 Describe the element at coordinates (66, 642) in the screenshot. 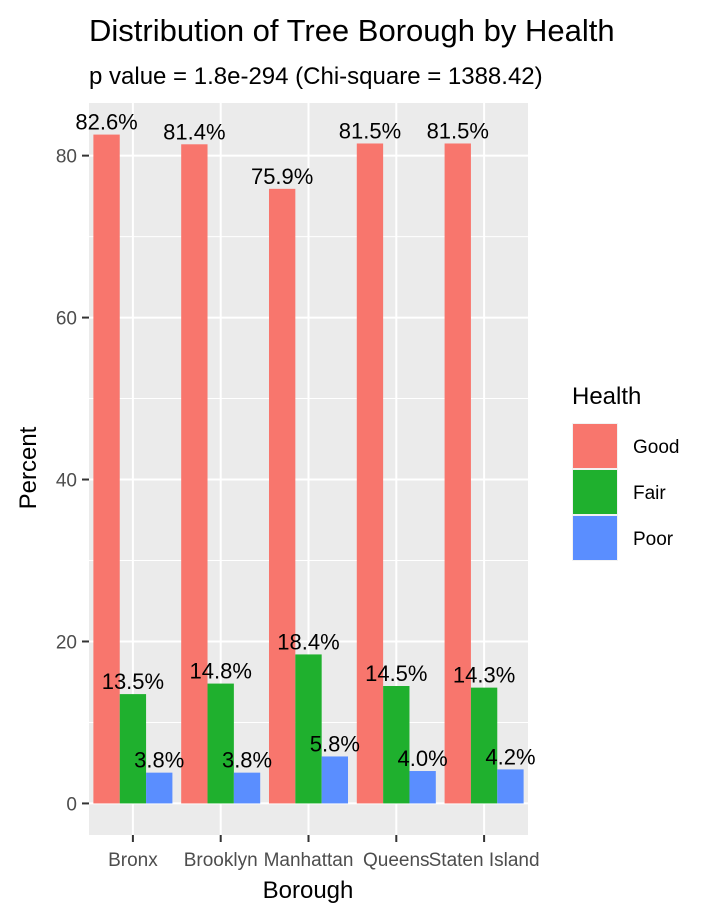

I see `y-tick-label: 20` at that location.